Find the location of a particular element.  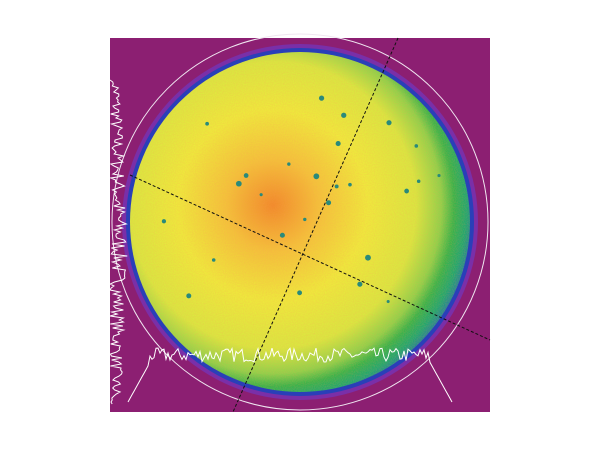

vertical-profile is located at coordinates (118, 242).